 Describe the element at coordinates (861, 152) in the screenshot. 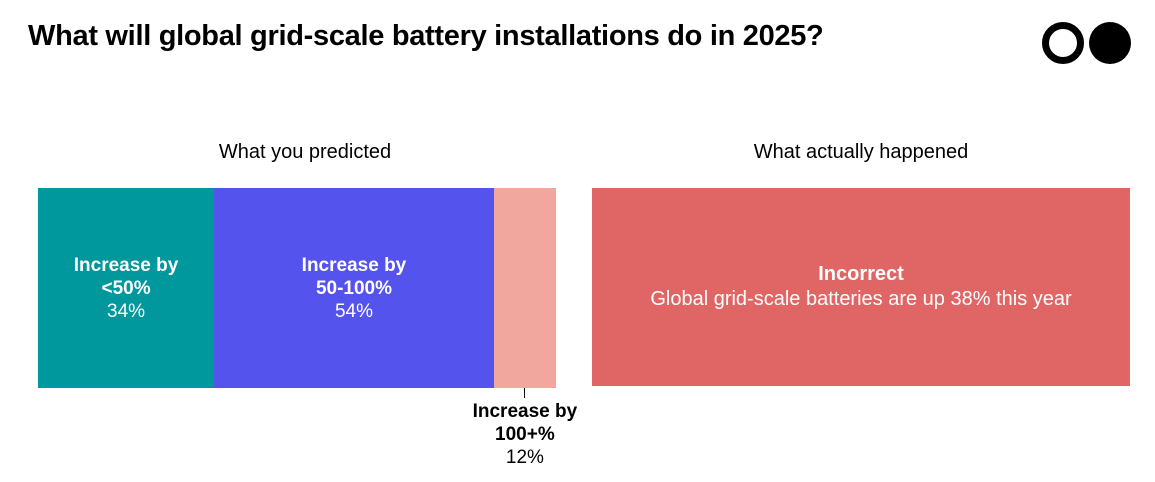

I see `actual-panel-title: What actually happened` at that location.